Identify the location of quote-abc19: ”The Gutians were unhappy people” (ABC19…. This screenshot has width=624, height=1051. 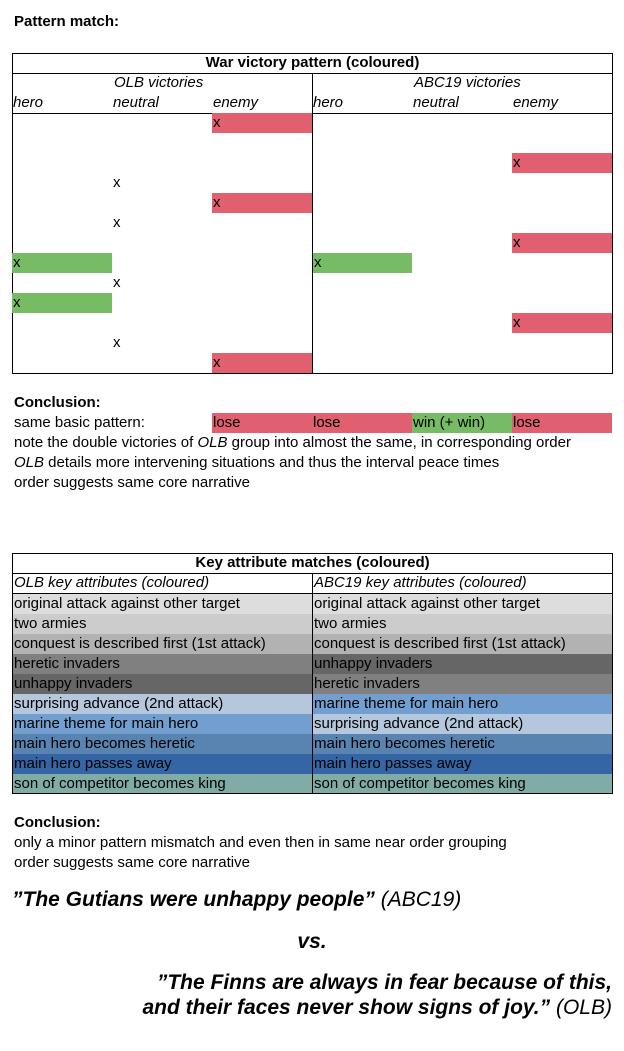
(236, 899).